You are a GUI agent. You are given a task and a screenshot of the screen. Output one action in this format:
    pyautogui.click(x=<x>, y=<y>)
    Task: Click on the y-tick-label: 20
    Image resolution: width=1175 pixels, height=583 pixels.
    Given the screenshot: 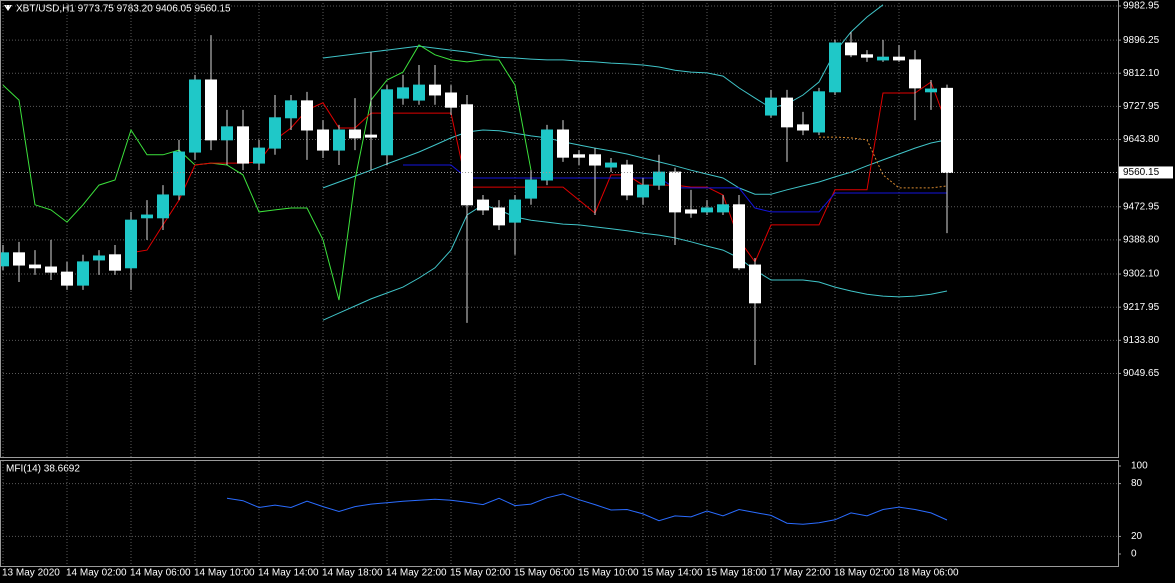 What is the action you would take?
    pyautogui.click(x=1137, y=536)
    